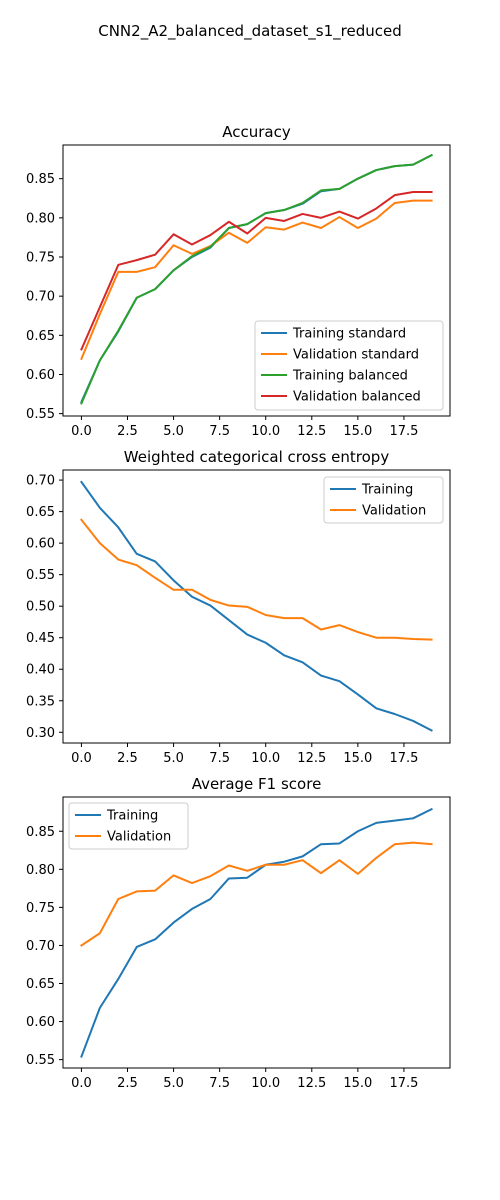 Image resolution: width=500 pixels, height=1200 pixels. I want to click on legend-box, so click(349, 365).